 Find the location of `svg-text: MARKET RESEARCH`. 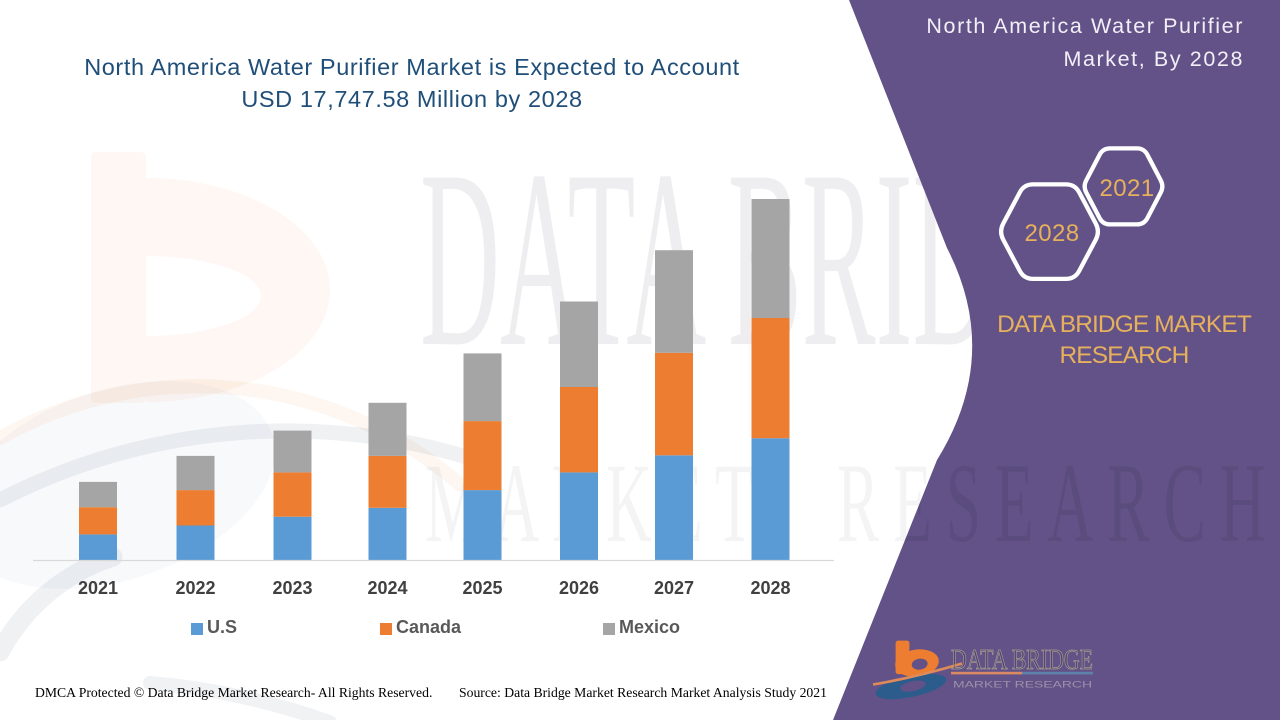

svg-text: MARKET RESEARCH is located at coordinates (1022, 685).